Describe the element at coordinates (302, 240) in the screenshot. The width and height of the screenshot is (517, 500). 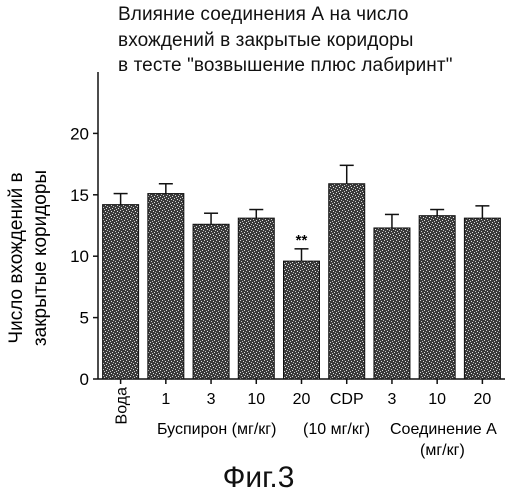
I see `significance-label: **` at that location.